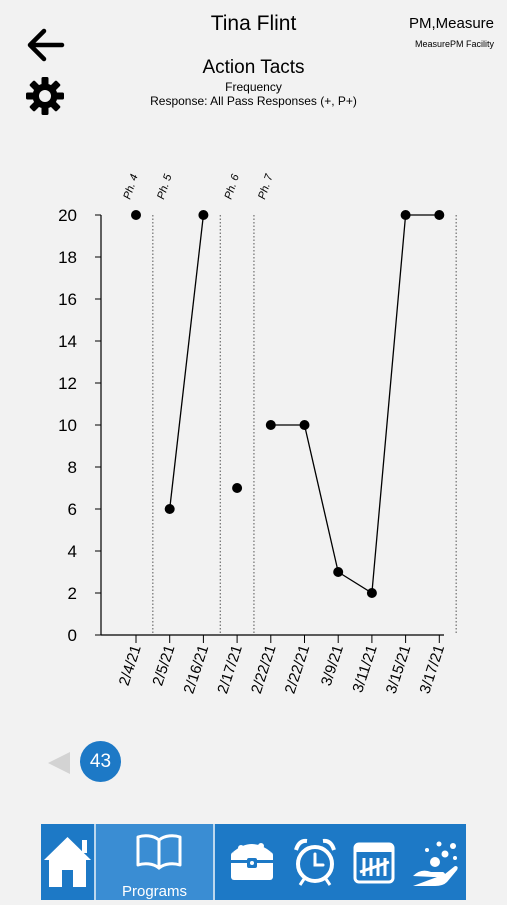 This screenshot has width=507, height=905. Describe the element at coordinates (72, 509) in the screenshot. I see `y-tick-label: 6` at that location.